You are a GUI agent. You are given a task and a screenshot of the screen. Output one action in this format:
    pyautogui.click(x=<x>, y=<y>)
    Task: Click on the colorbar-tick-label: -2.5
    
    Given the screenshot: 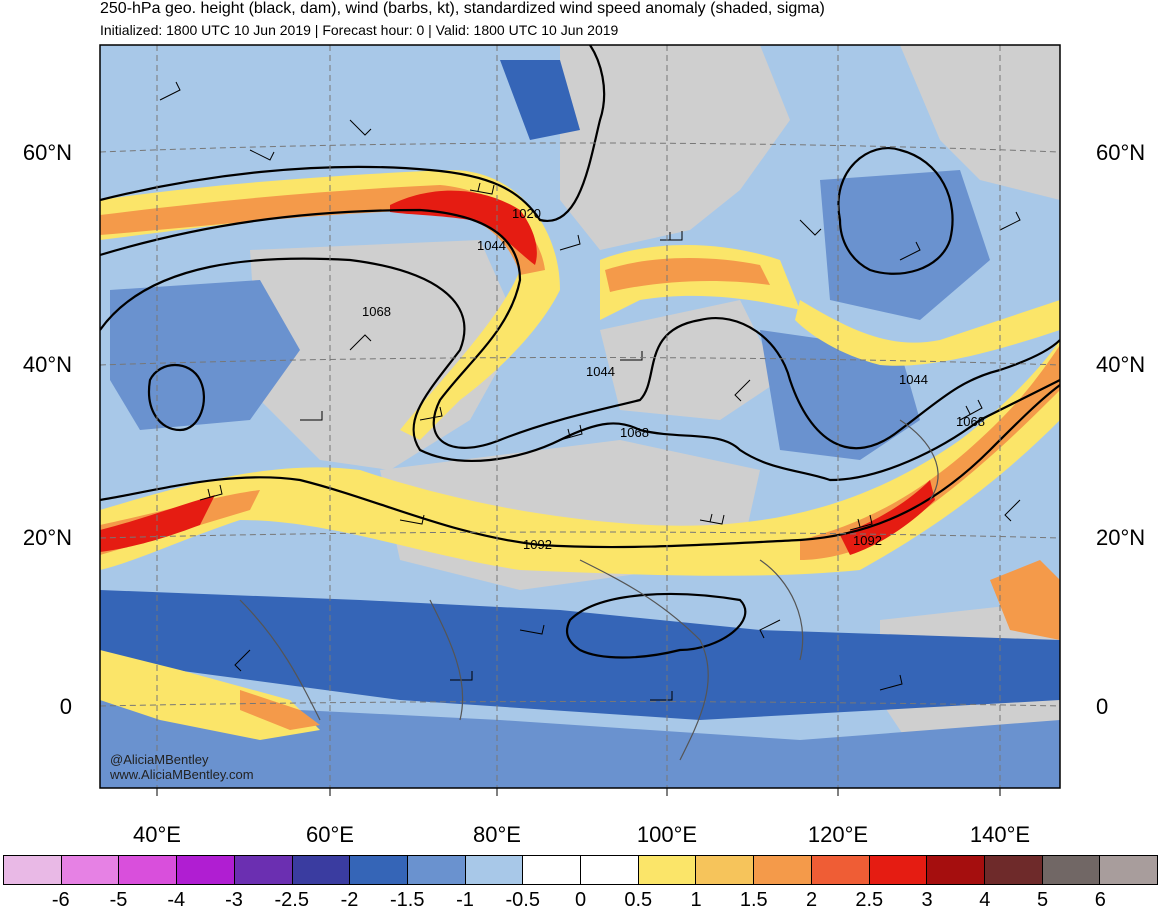 What is the action you would take?
    pyautogui.click(x=291, y=900)
    